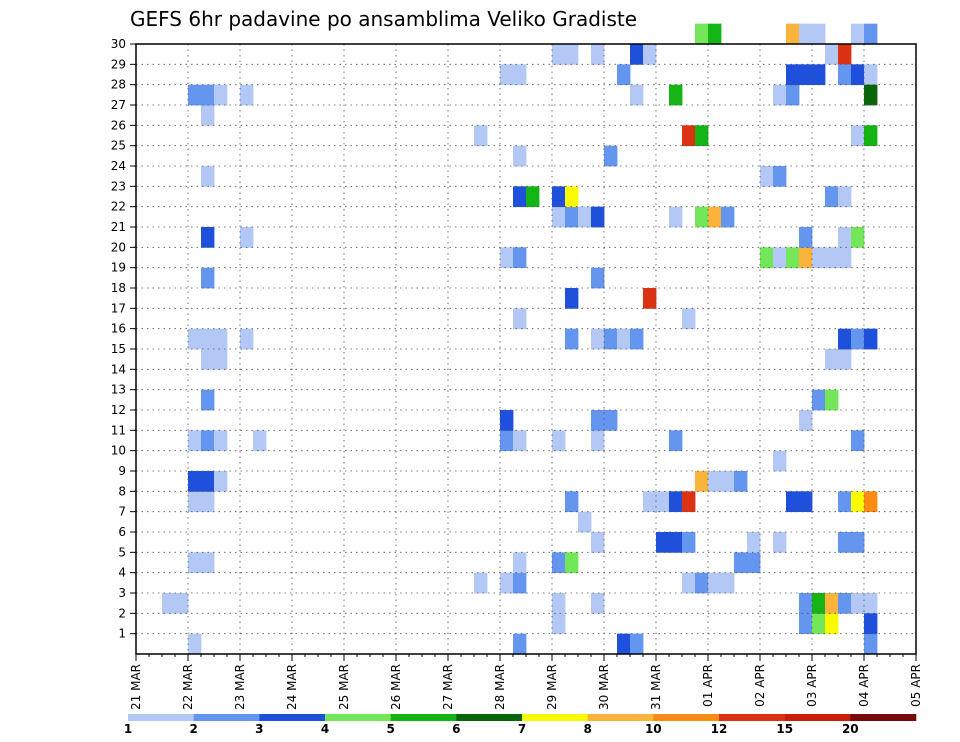 This screenshot has height=742, width=960. Describe the element at coordinates (118, 146) in the screenshot. I see `y-tick-label: 25` at that location.